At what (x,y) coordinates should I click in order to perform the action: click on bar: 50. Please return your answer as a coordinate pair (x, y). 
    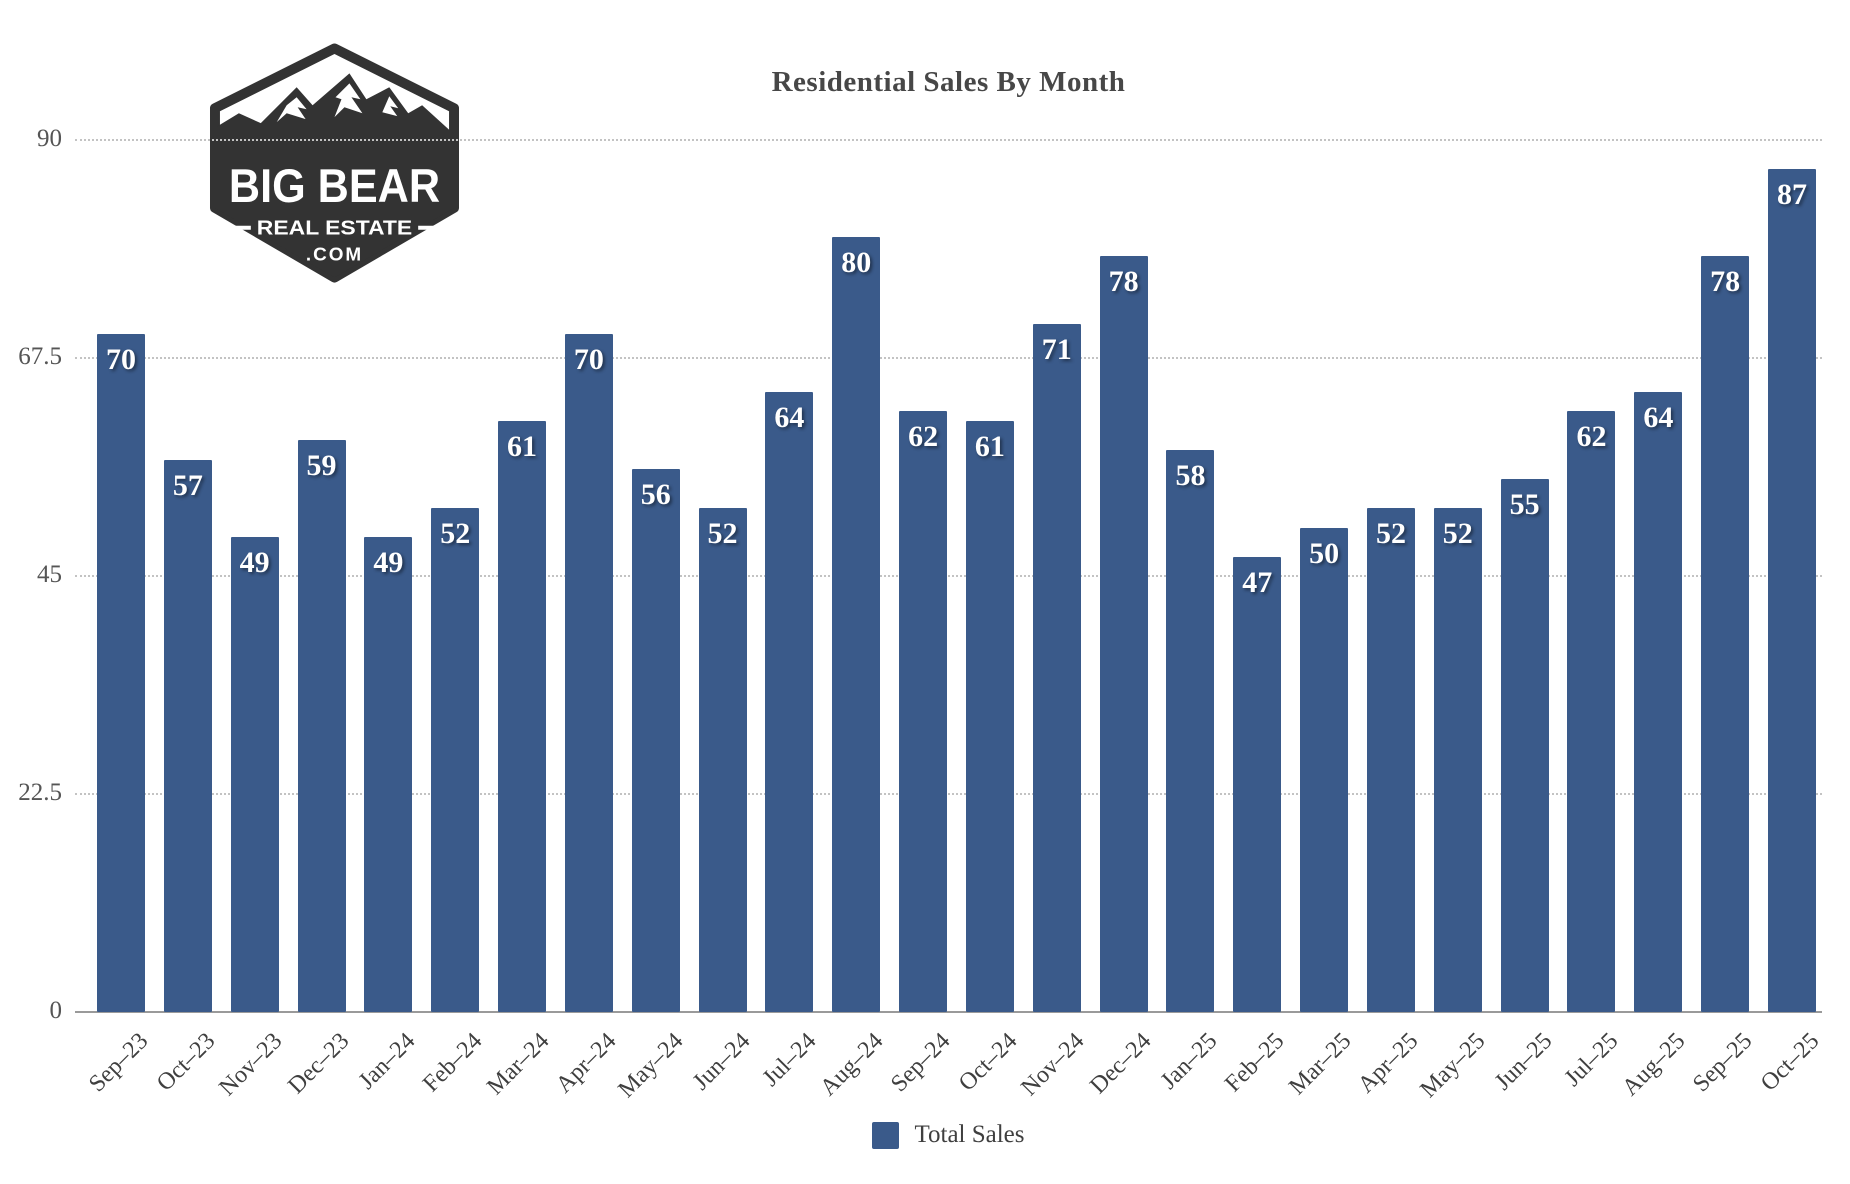
    Looking at the image, I should click on (1324, 769).